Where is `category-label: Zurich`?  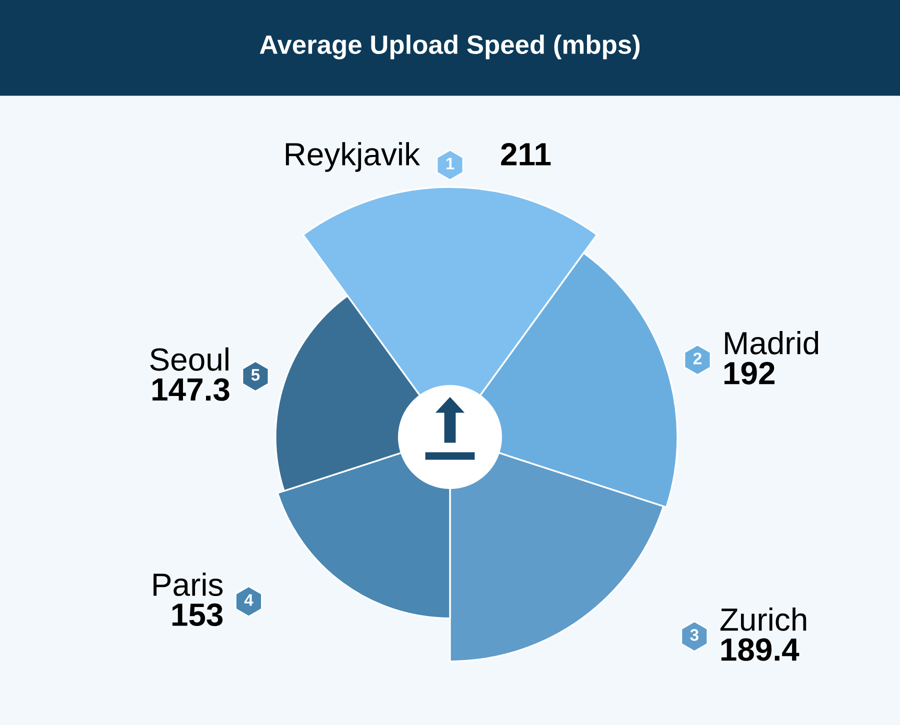 category-label: Zurich is located at coordinates (763, 619).